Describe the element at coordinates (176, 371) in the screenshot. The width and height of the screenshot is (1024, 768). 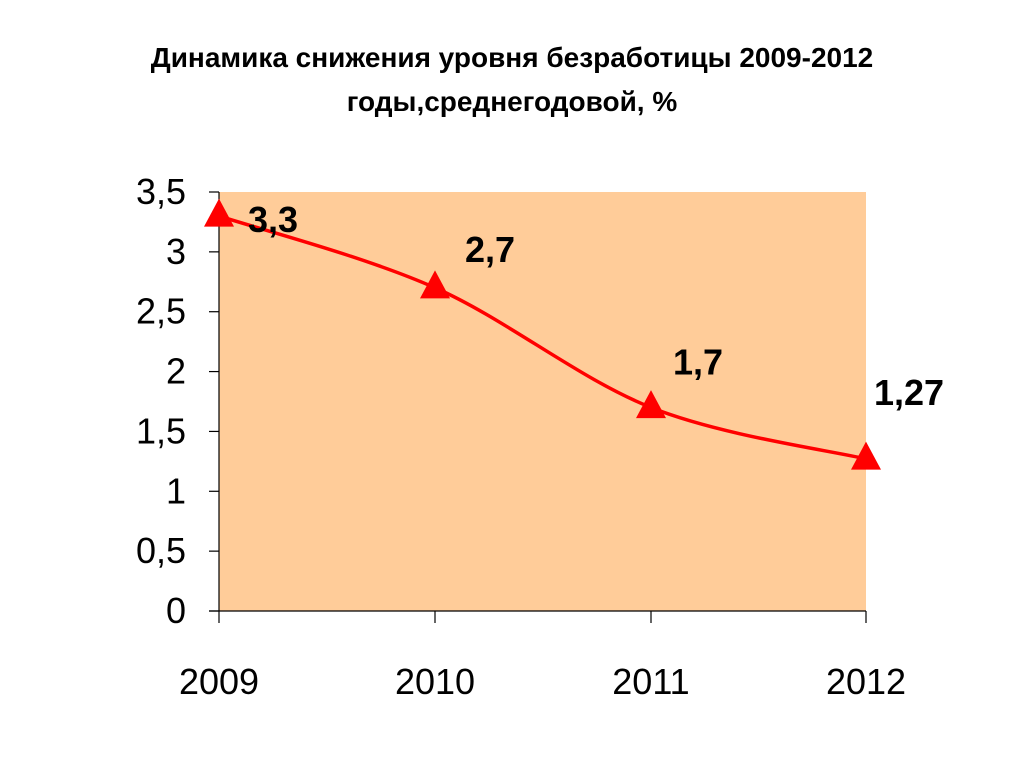
I see `y-tick-label: 2` at that location.